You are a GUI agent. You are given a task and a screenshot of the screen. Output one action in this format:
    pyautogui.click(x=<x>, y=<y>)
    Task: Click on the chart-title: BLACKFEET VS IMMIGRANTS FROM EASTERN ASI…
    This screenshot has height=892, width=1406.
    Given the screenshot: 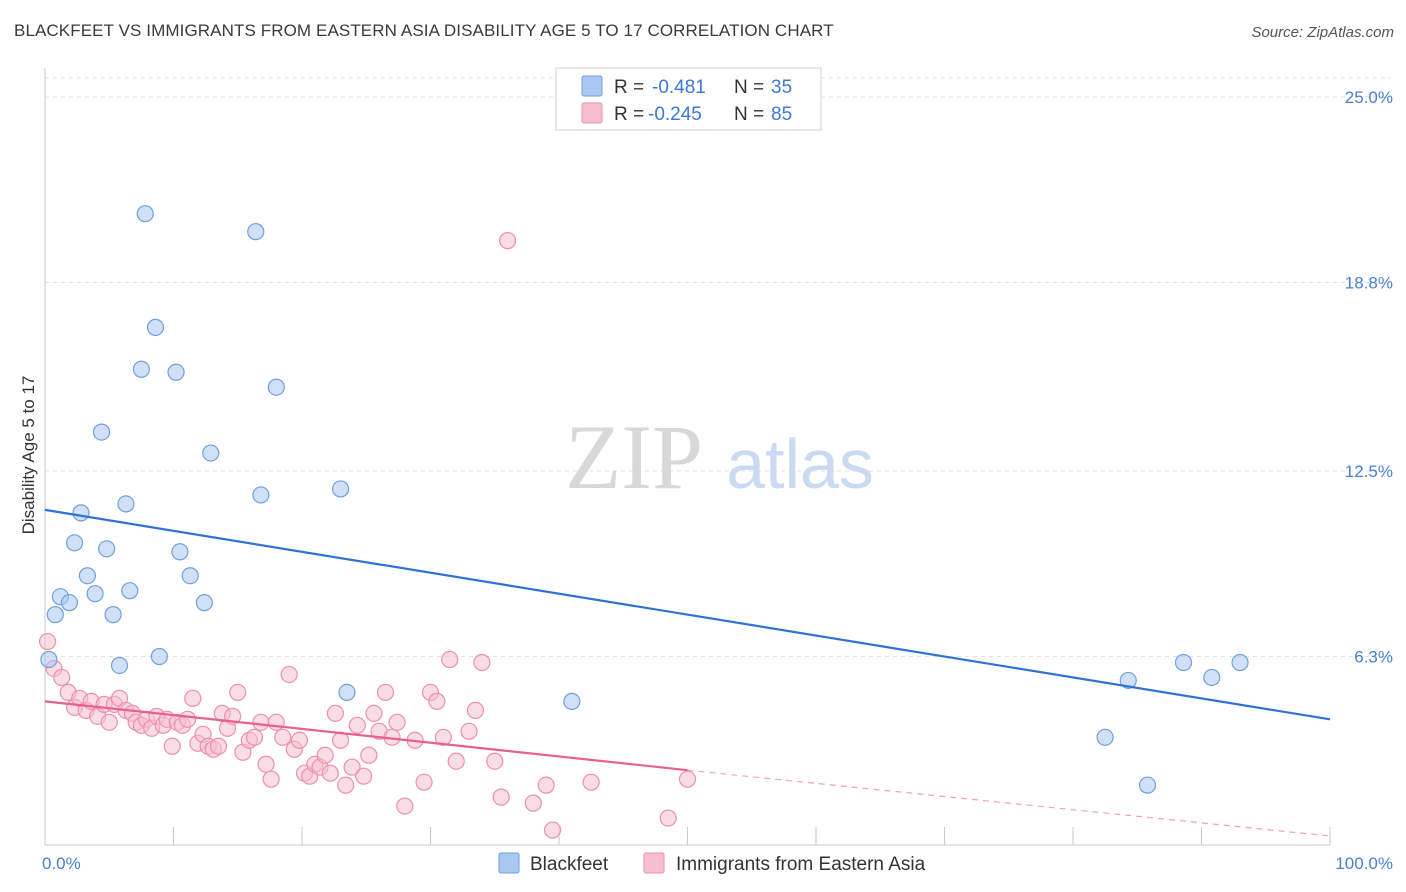 What is the action you would take?
    pyautogui.click(x=424, y=30)
    